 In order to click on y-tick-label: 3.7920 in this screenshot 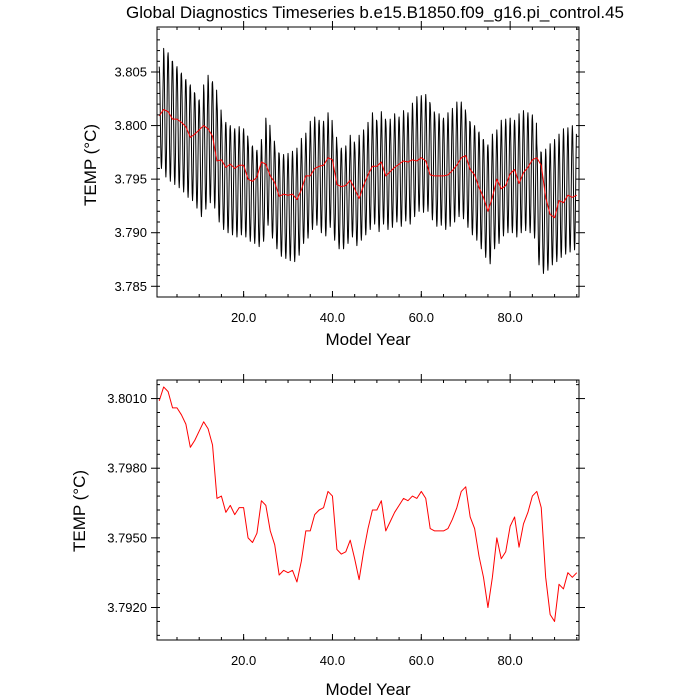, I will do `click(127, 607)`.